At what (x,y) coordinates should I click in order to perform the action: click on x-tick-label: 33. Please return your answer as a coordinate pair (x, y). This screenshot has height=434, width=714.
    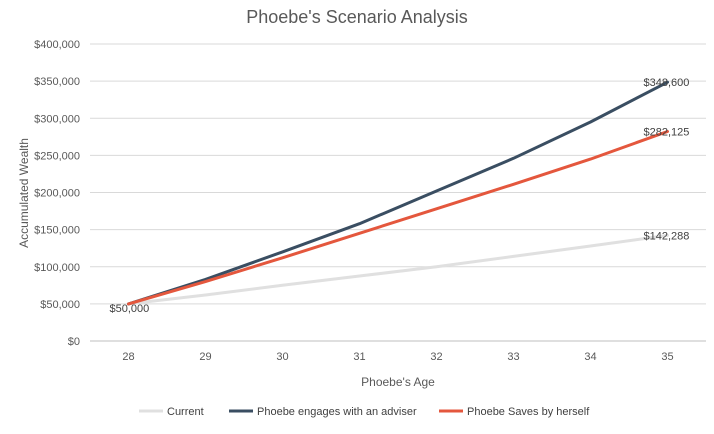
    Looking at the image, I should click on (513, 357).